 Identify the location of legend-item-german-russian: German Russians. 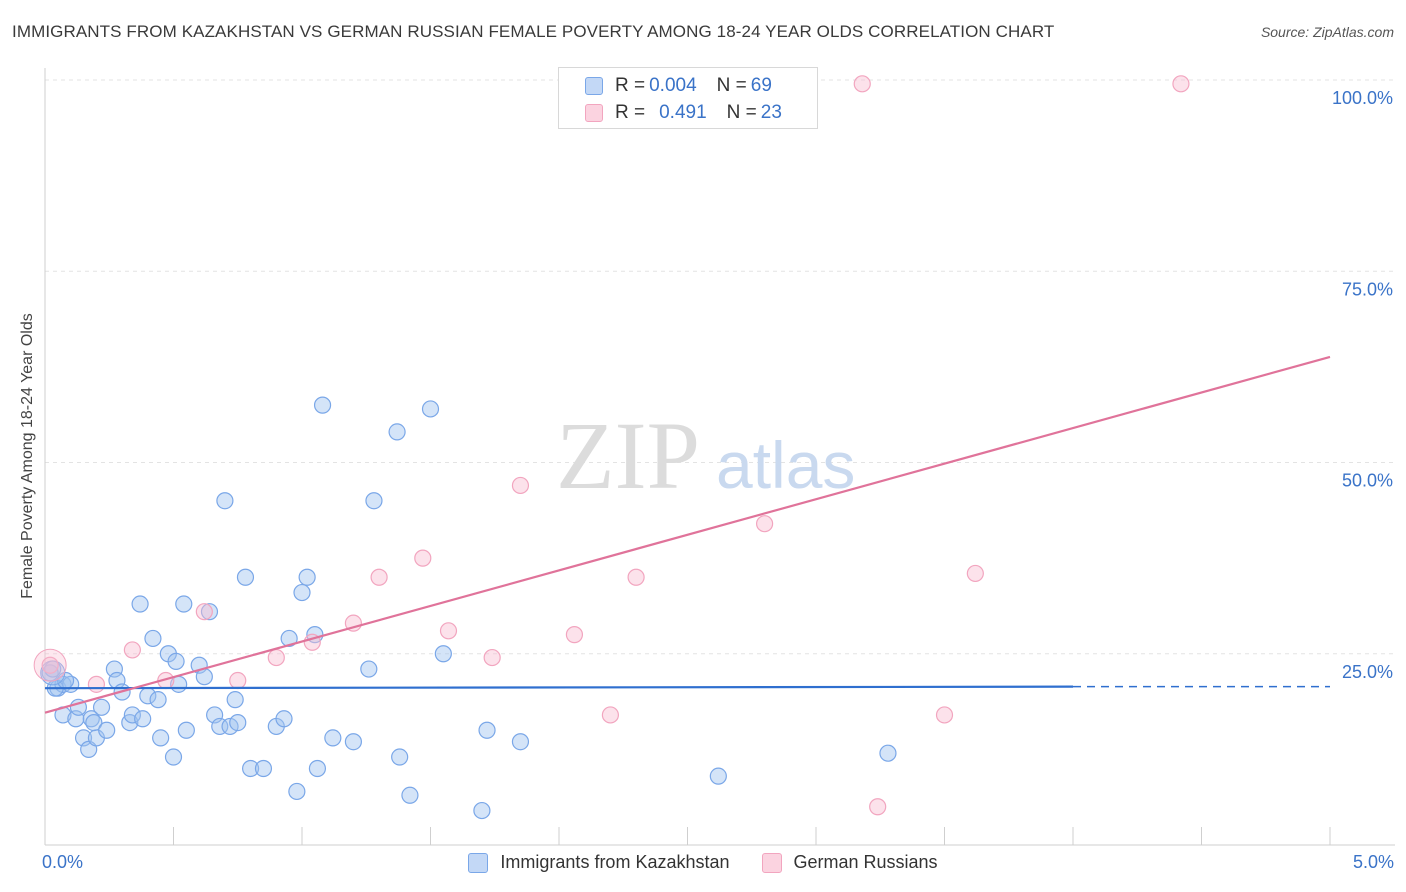
(849, 862).